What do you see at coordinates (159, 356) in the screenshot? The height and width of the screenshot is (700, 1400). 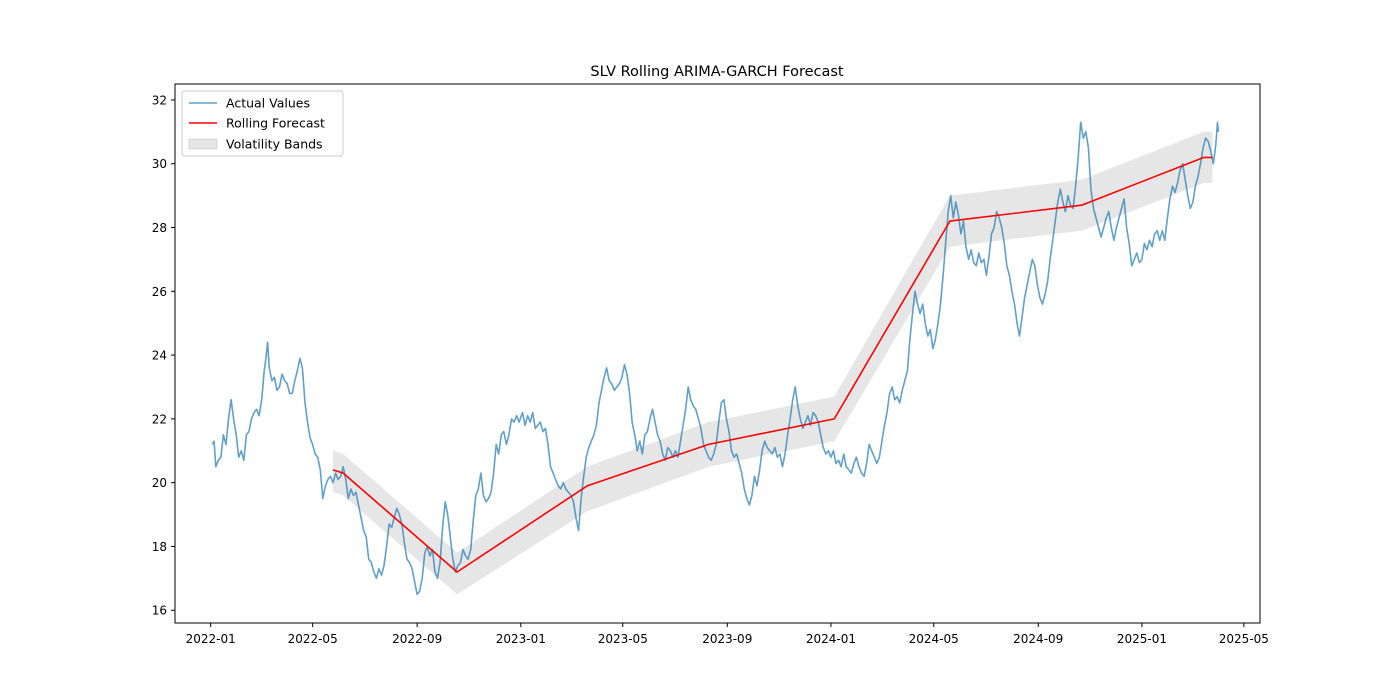 I see `y-tick-label: 24` at bounding box center [159, 356].